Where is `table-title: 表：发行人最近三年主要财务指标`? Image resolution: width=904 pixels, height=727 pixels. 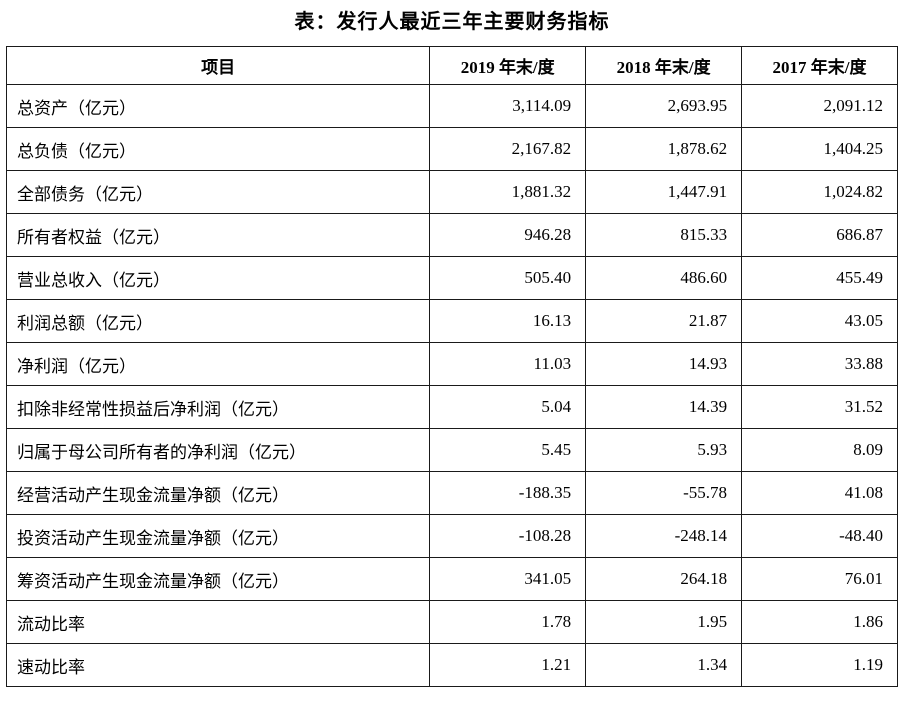
table-title: 表：发行人最近三年主要财务指标 is located at coordinates (452, 22).